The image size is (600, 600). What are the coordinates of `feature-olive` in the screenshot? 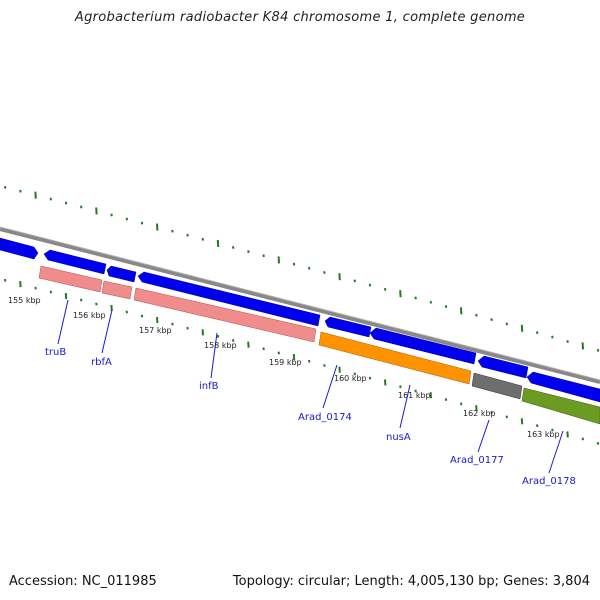 It's located at (560, 406).